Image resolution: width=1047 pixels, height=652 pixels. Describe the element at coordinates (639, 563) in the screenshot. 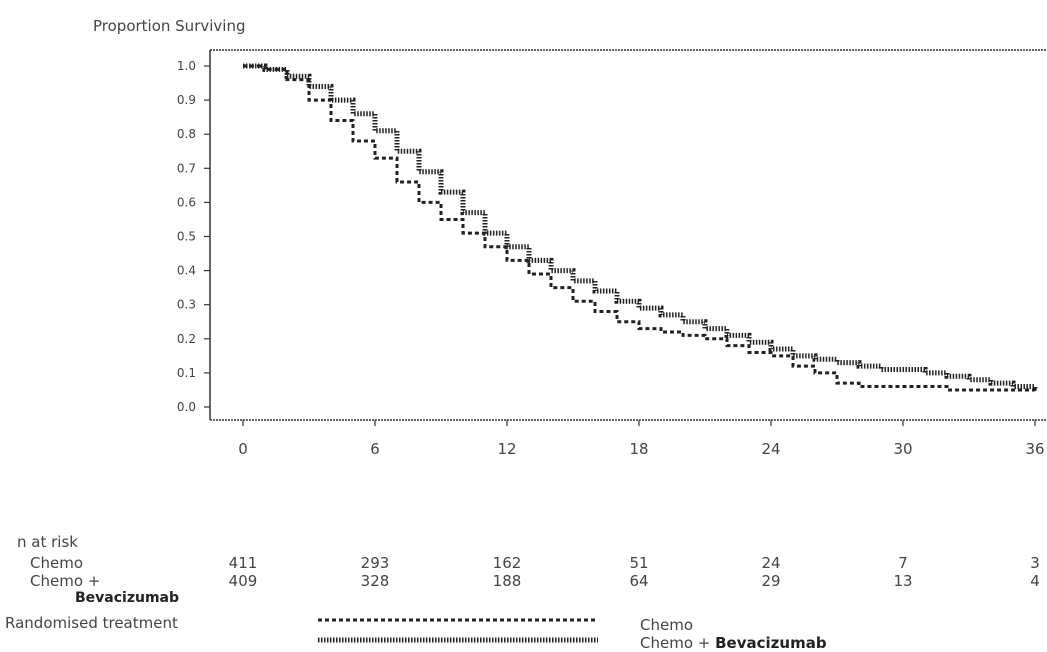

I see `risk-cell: 51` at that location.